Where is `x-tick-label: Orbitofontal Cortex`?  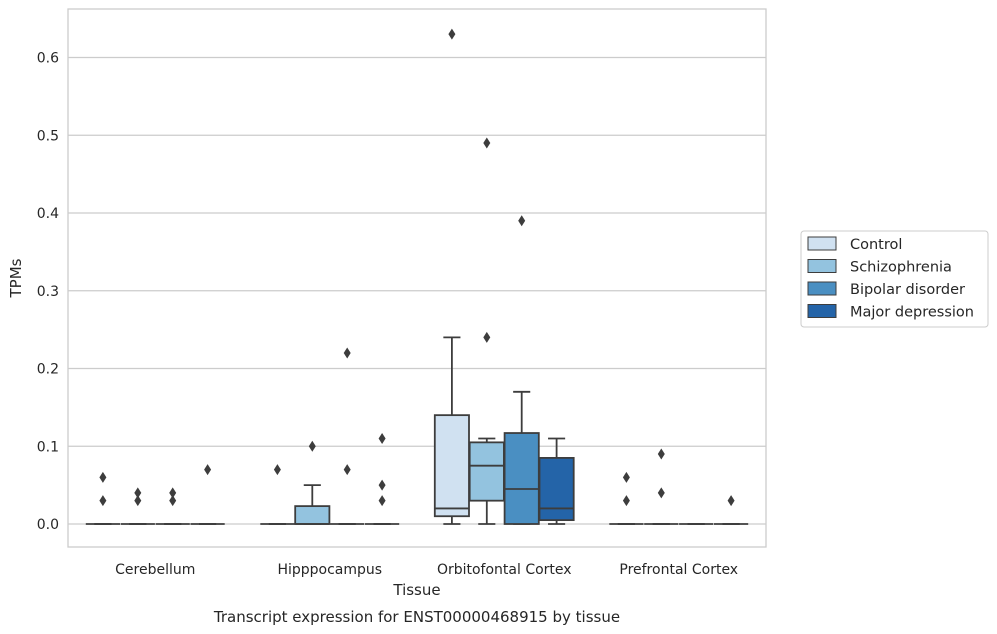 x-tick-label: Orbitofontal Cortex is located at coordinates (504, 570).